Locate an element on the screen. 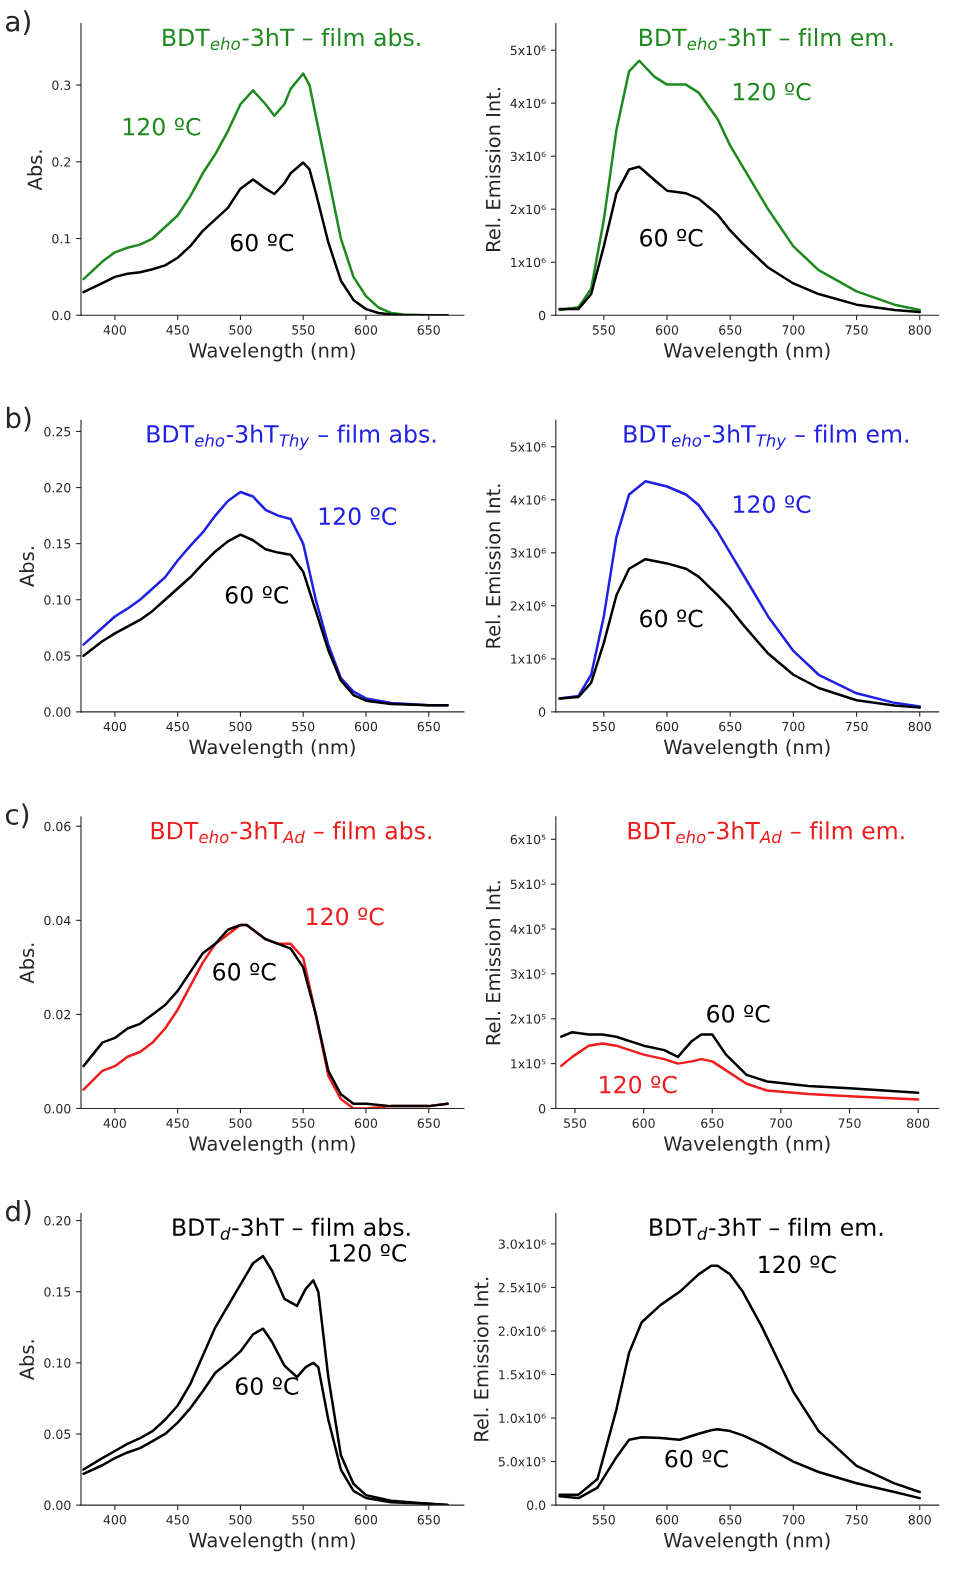 Image resolution: width=953 pixels, height=1576 pixels. chart-title: BDT$_{eho}$-3hT$_{Ad}$ – film abs. is located at coordinates (291, 832).